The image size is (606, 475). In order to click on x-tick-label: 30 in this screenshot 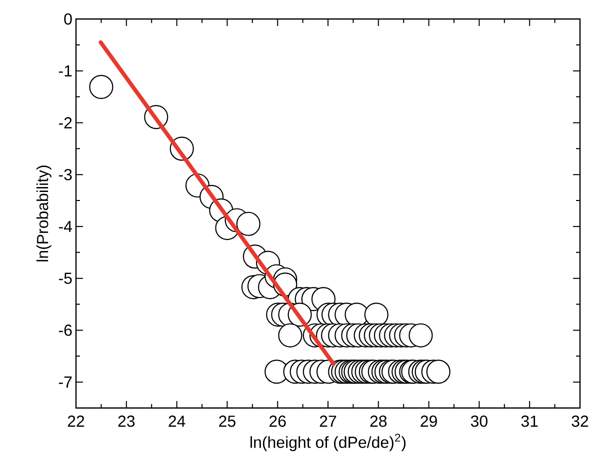, I will do `click(479, 421)`.